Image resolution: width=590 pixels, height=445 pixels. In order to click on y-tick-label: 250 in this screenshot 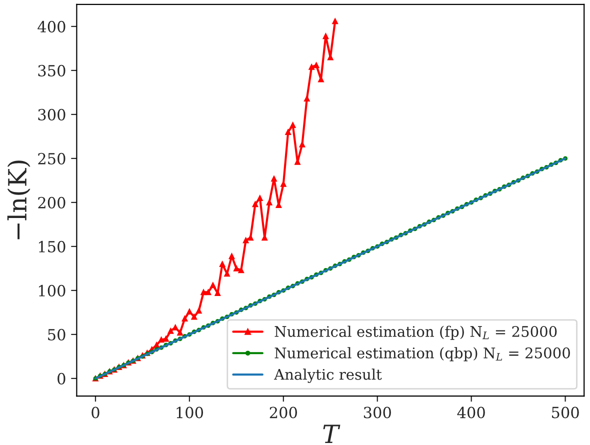, I will do `click(52, 158)`.